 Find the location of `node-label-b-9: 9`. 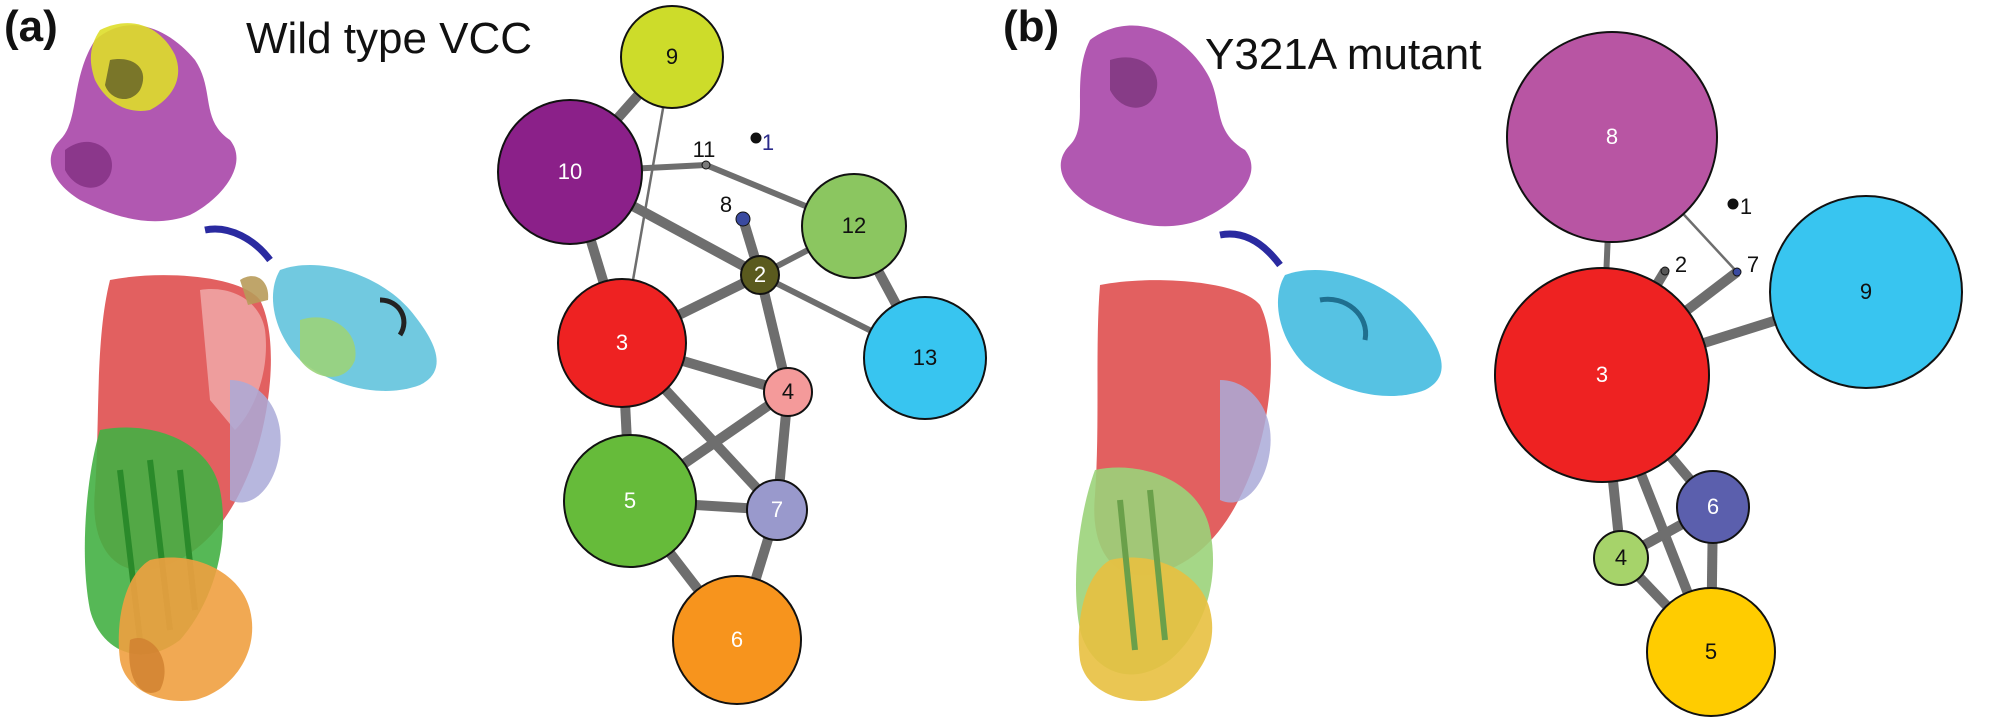

node-label-b-9: 9 is located at coordinates (1866, 291).